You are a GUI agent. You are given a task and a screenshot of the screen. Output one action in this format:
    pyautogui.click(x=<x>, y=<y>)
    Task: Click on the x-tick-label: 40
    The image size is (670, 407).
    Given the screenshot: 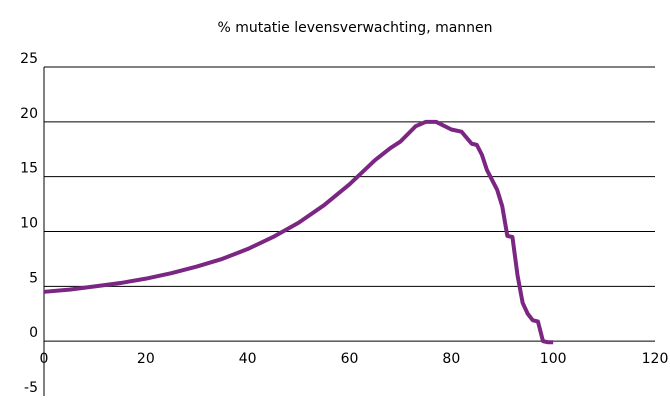 What is the action you would take?
    pyautogui.click(x=248, y=359)
    